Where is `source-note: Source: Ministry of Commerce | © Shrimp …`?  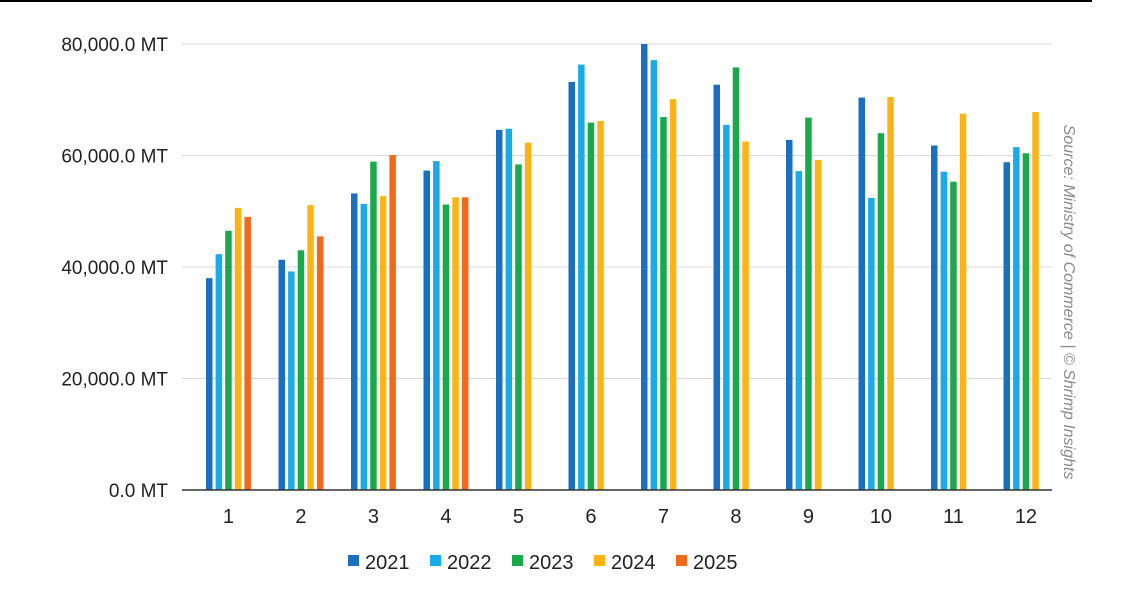
source-note: Source: Ministry of Commerce | © Shrimp … is located at coordinates (1068, 302).